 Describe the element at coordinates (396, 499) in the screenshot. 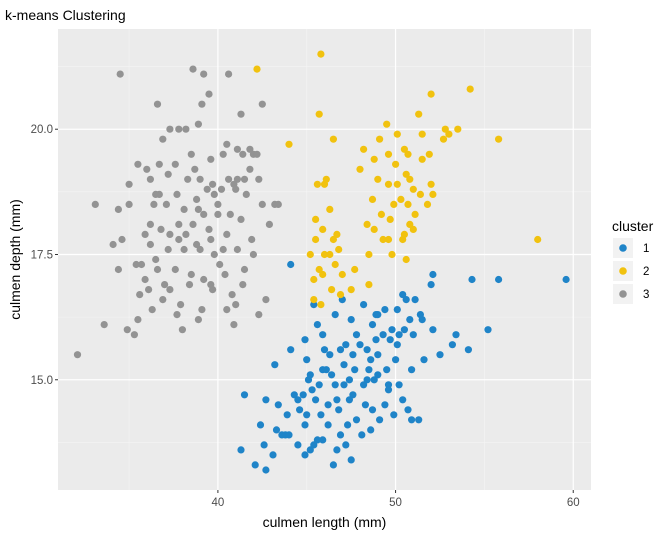

I see `x-axis-ticks: 40 50 60` at that location.